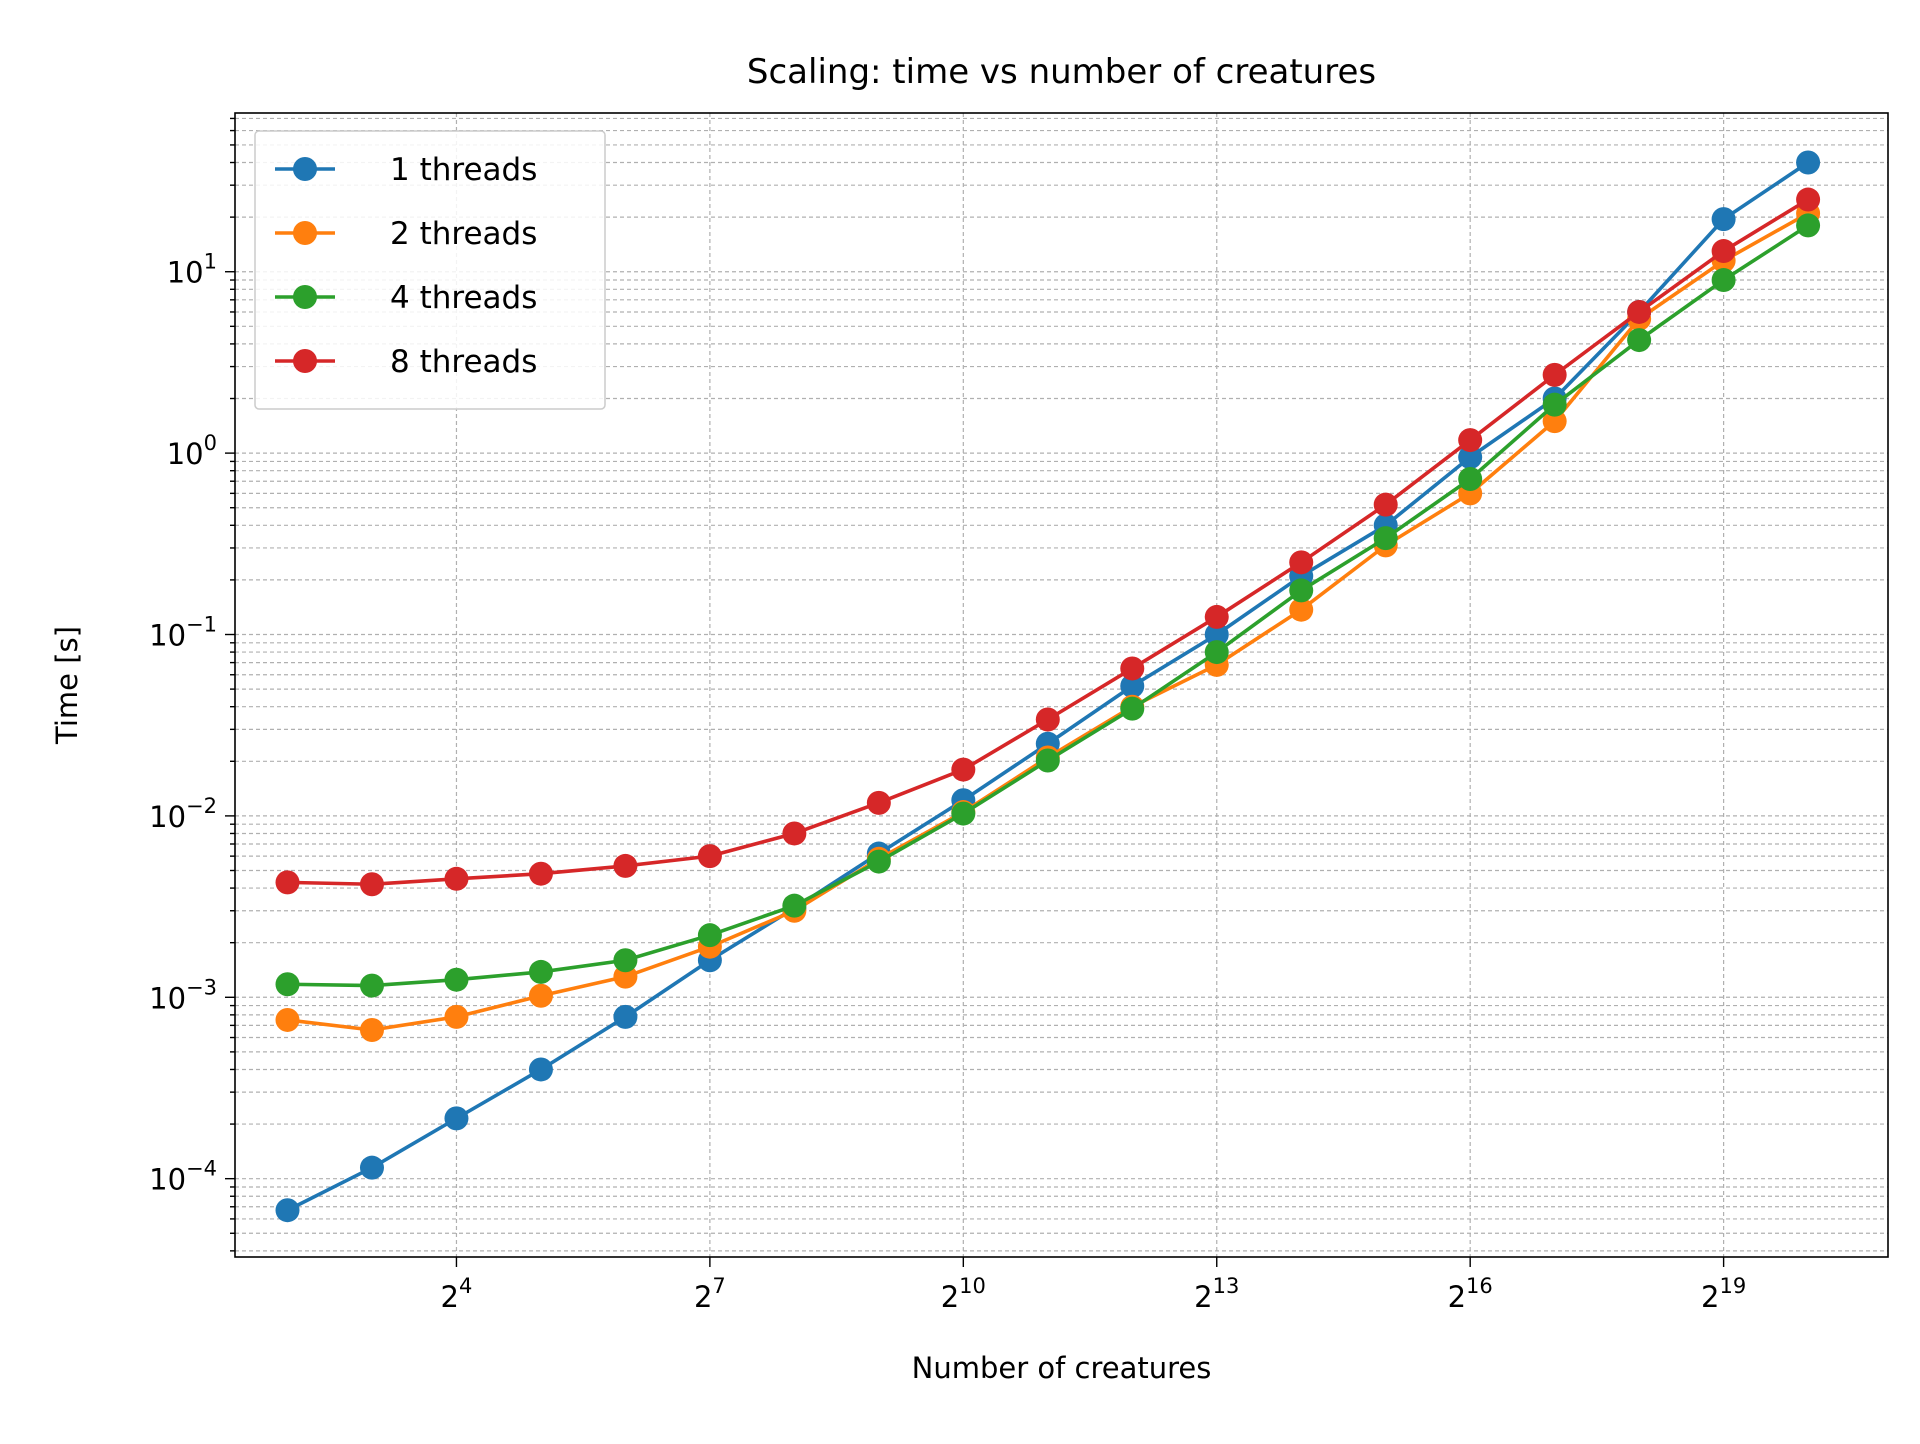  Describe the element at coordinates (463, 170) in the screenshot. I see `legend-label: 1 threads` at that location.